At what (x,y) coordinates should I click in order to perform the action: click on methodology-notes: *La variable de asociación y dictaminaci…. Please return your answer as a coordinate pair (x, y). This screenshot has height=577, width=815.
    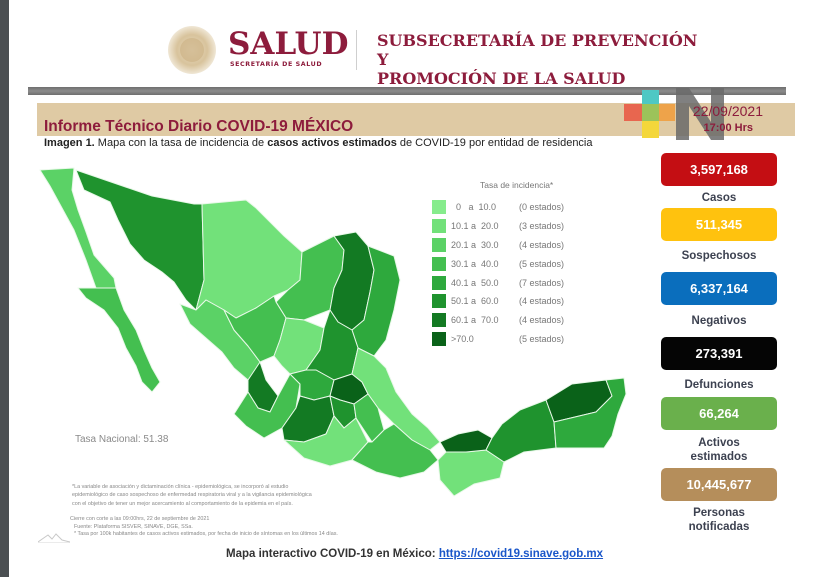
    Looking at the image, I should click on (192, 495).